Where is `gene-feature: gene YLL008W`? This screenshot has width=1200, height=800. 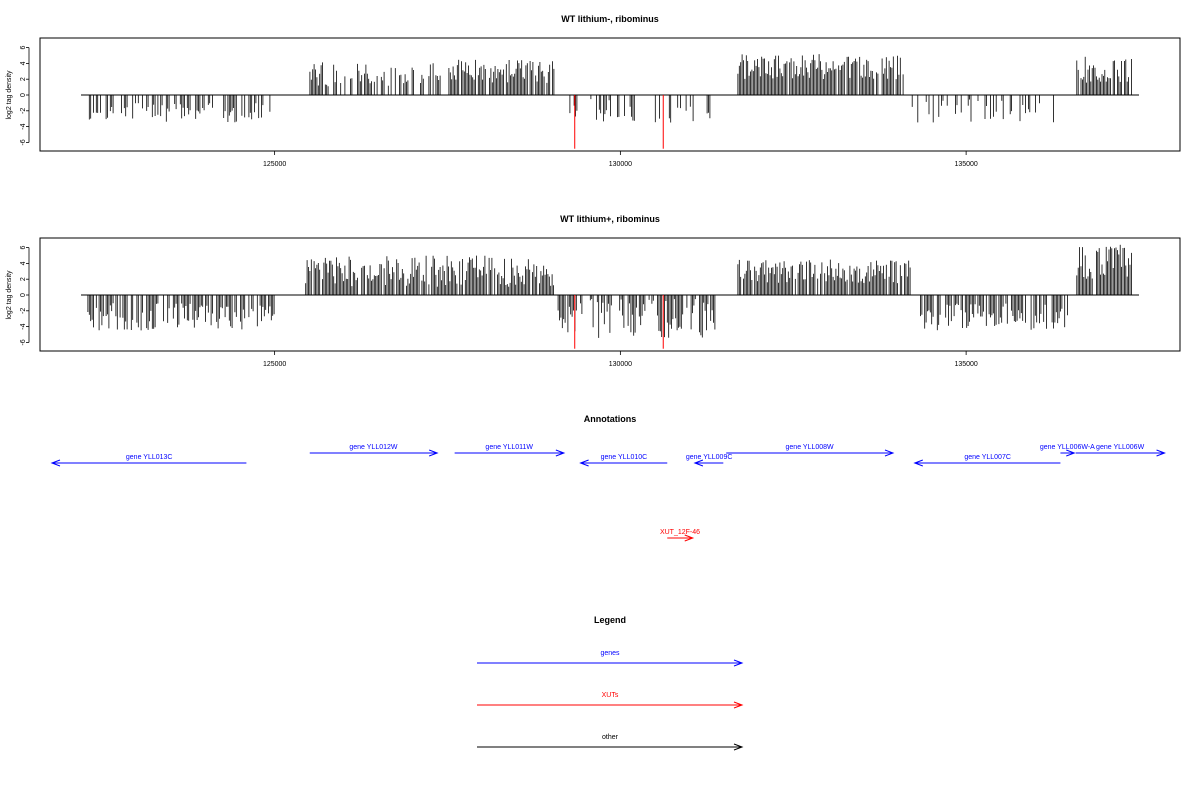 gene-feature: gene YLL008W is located at coordinates (810, 450).